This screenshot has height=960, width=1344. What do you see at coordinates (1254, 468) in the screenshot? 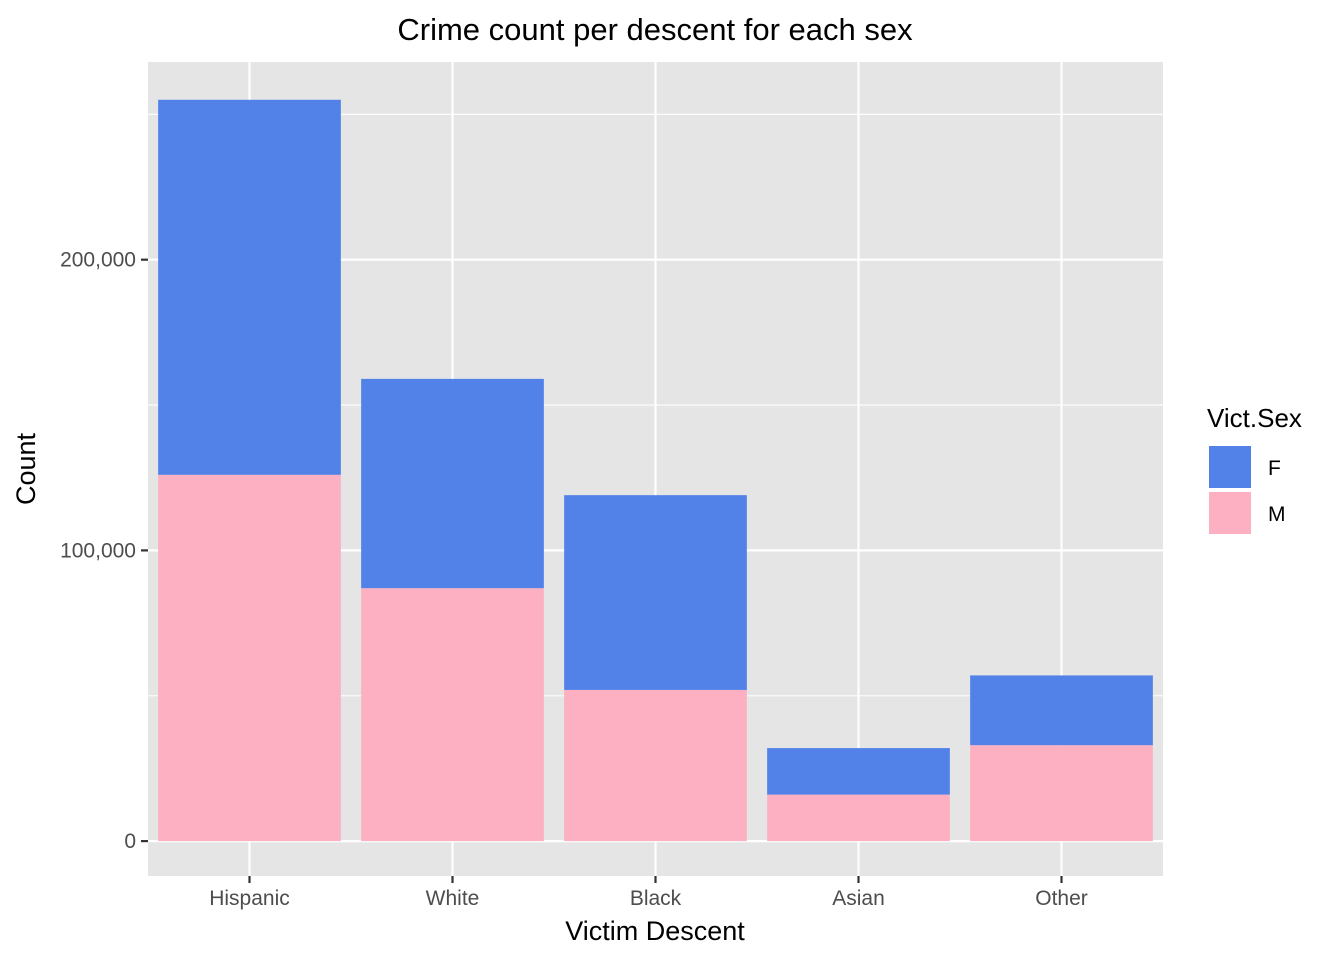
I see `legend: Vict.Sex F M` at bounding box center [1254, 468].